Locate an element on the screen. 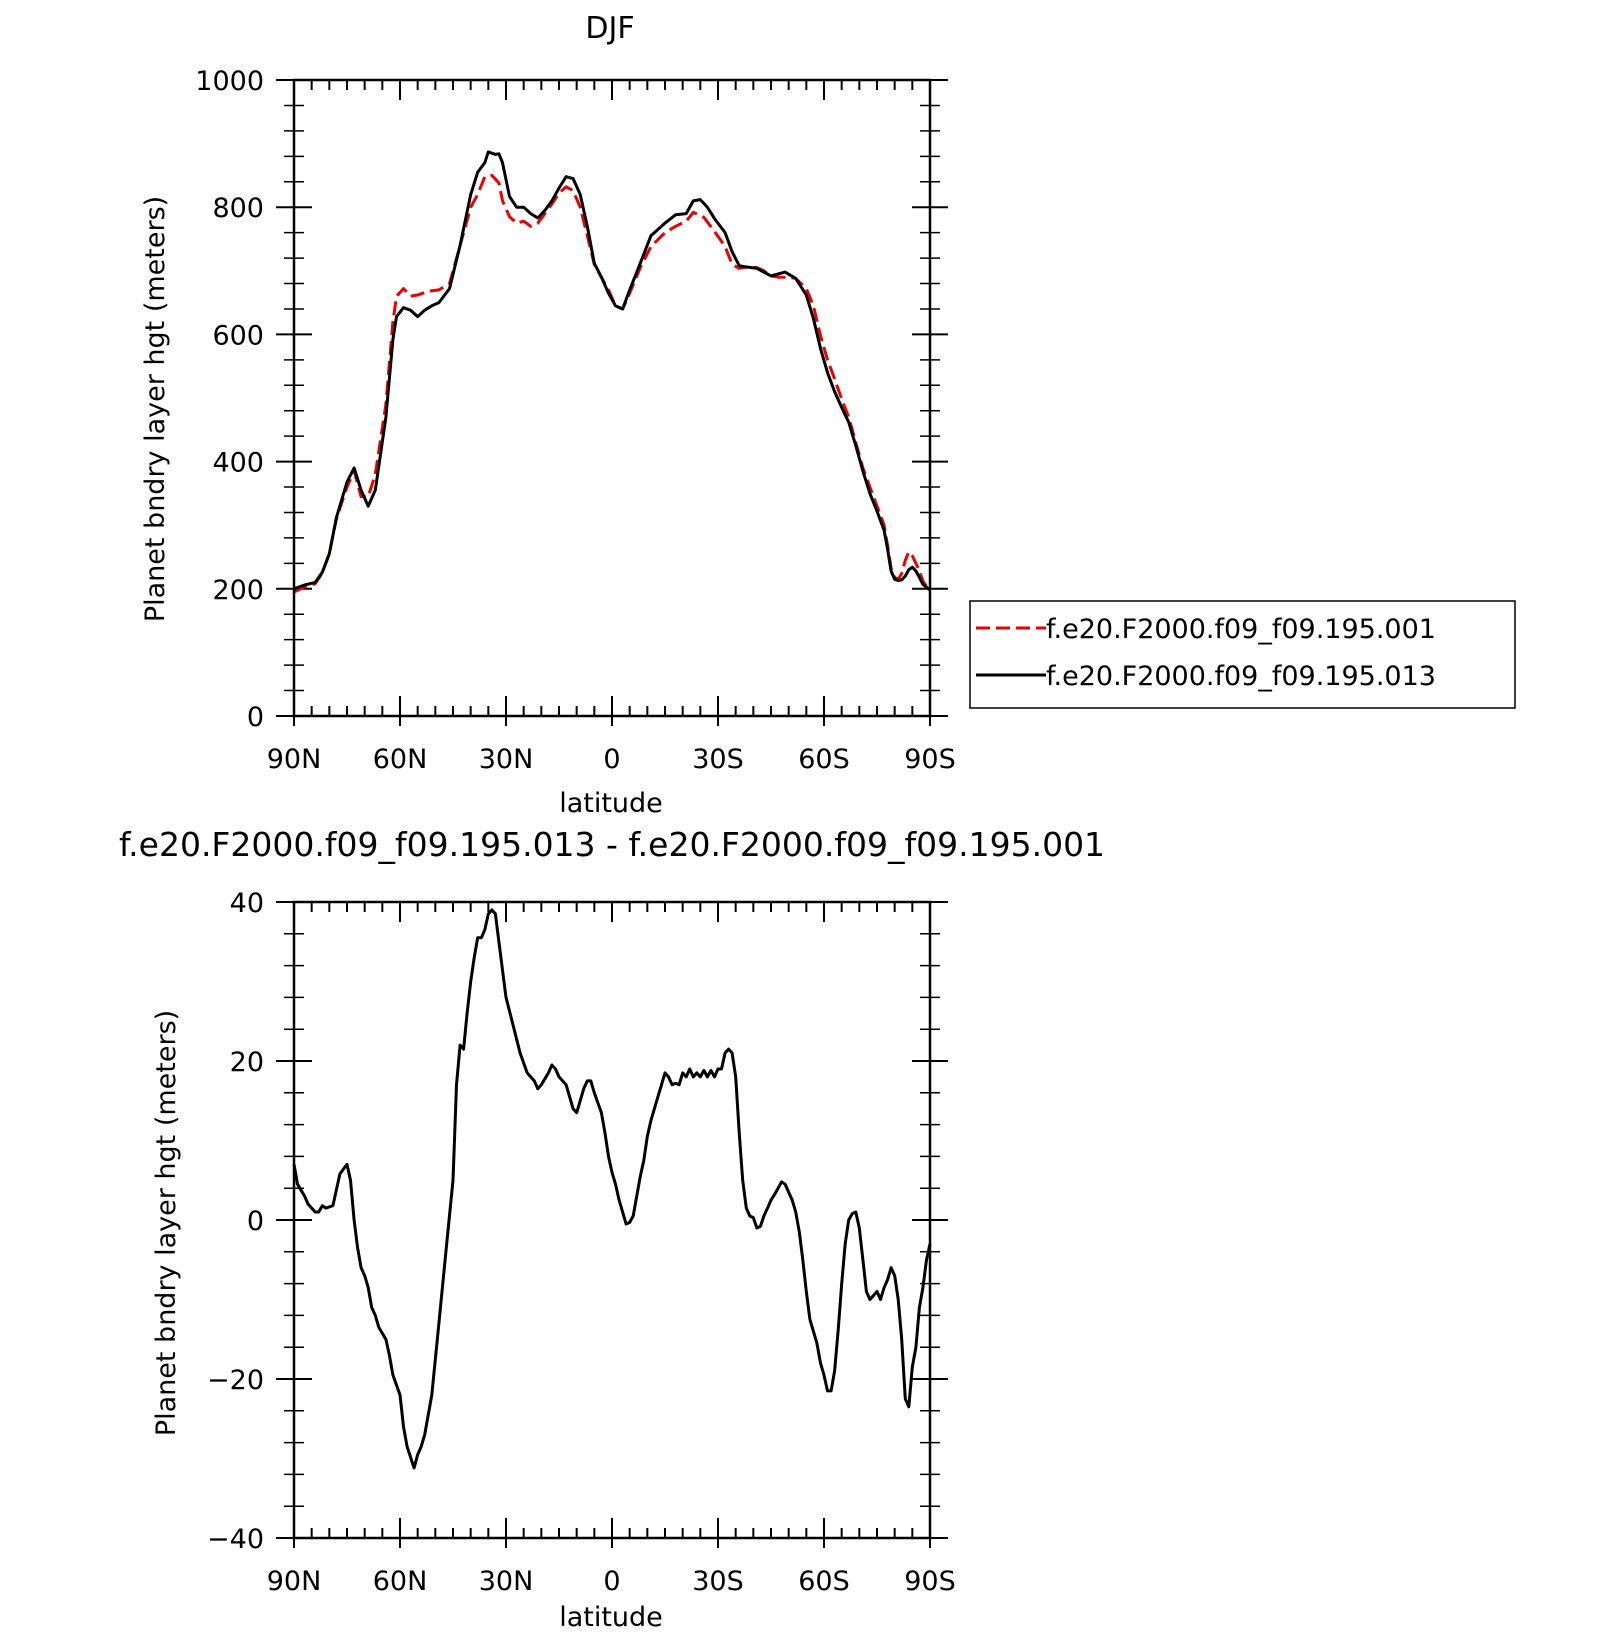 The height and width of the screenshot is (1635, 1605). y-tick-label: 400 is located at coordinates (238, 463).